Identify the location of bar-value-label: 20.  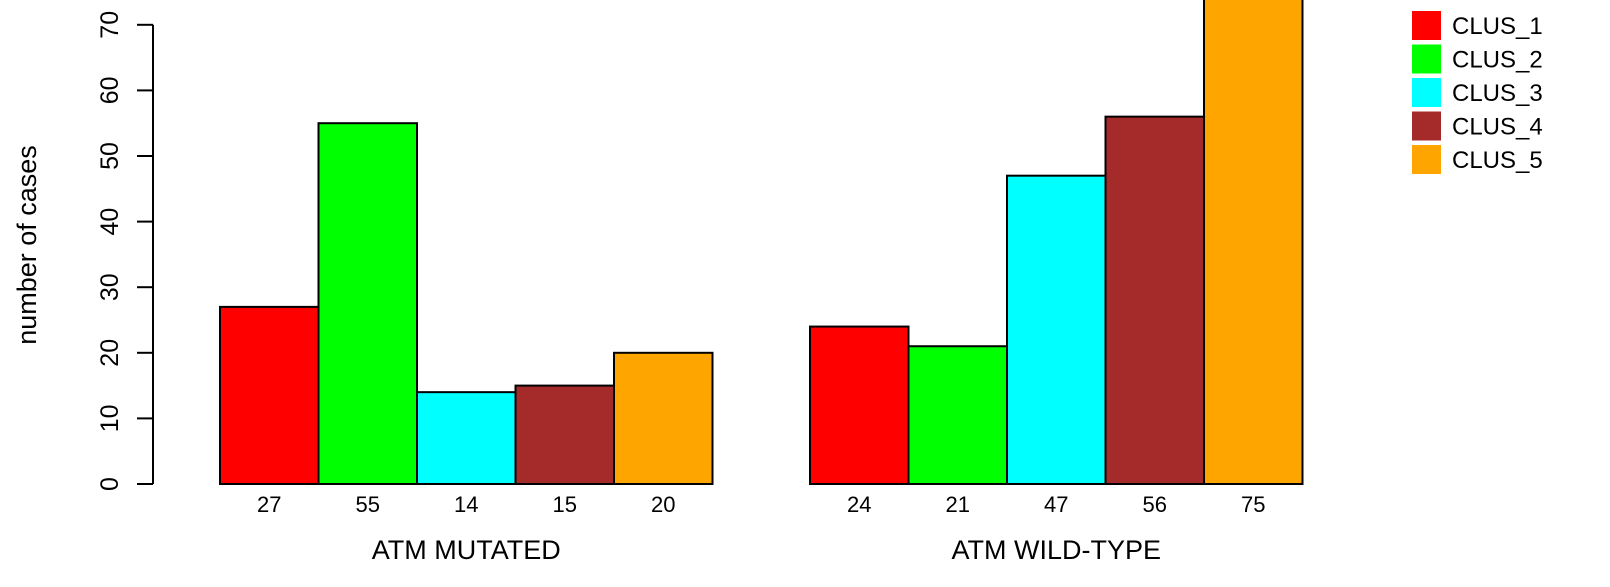
(663, 504).